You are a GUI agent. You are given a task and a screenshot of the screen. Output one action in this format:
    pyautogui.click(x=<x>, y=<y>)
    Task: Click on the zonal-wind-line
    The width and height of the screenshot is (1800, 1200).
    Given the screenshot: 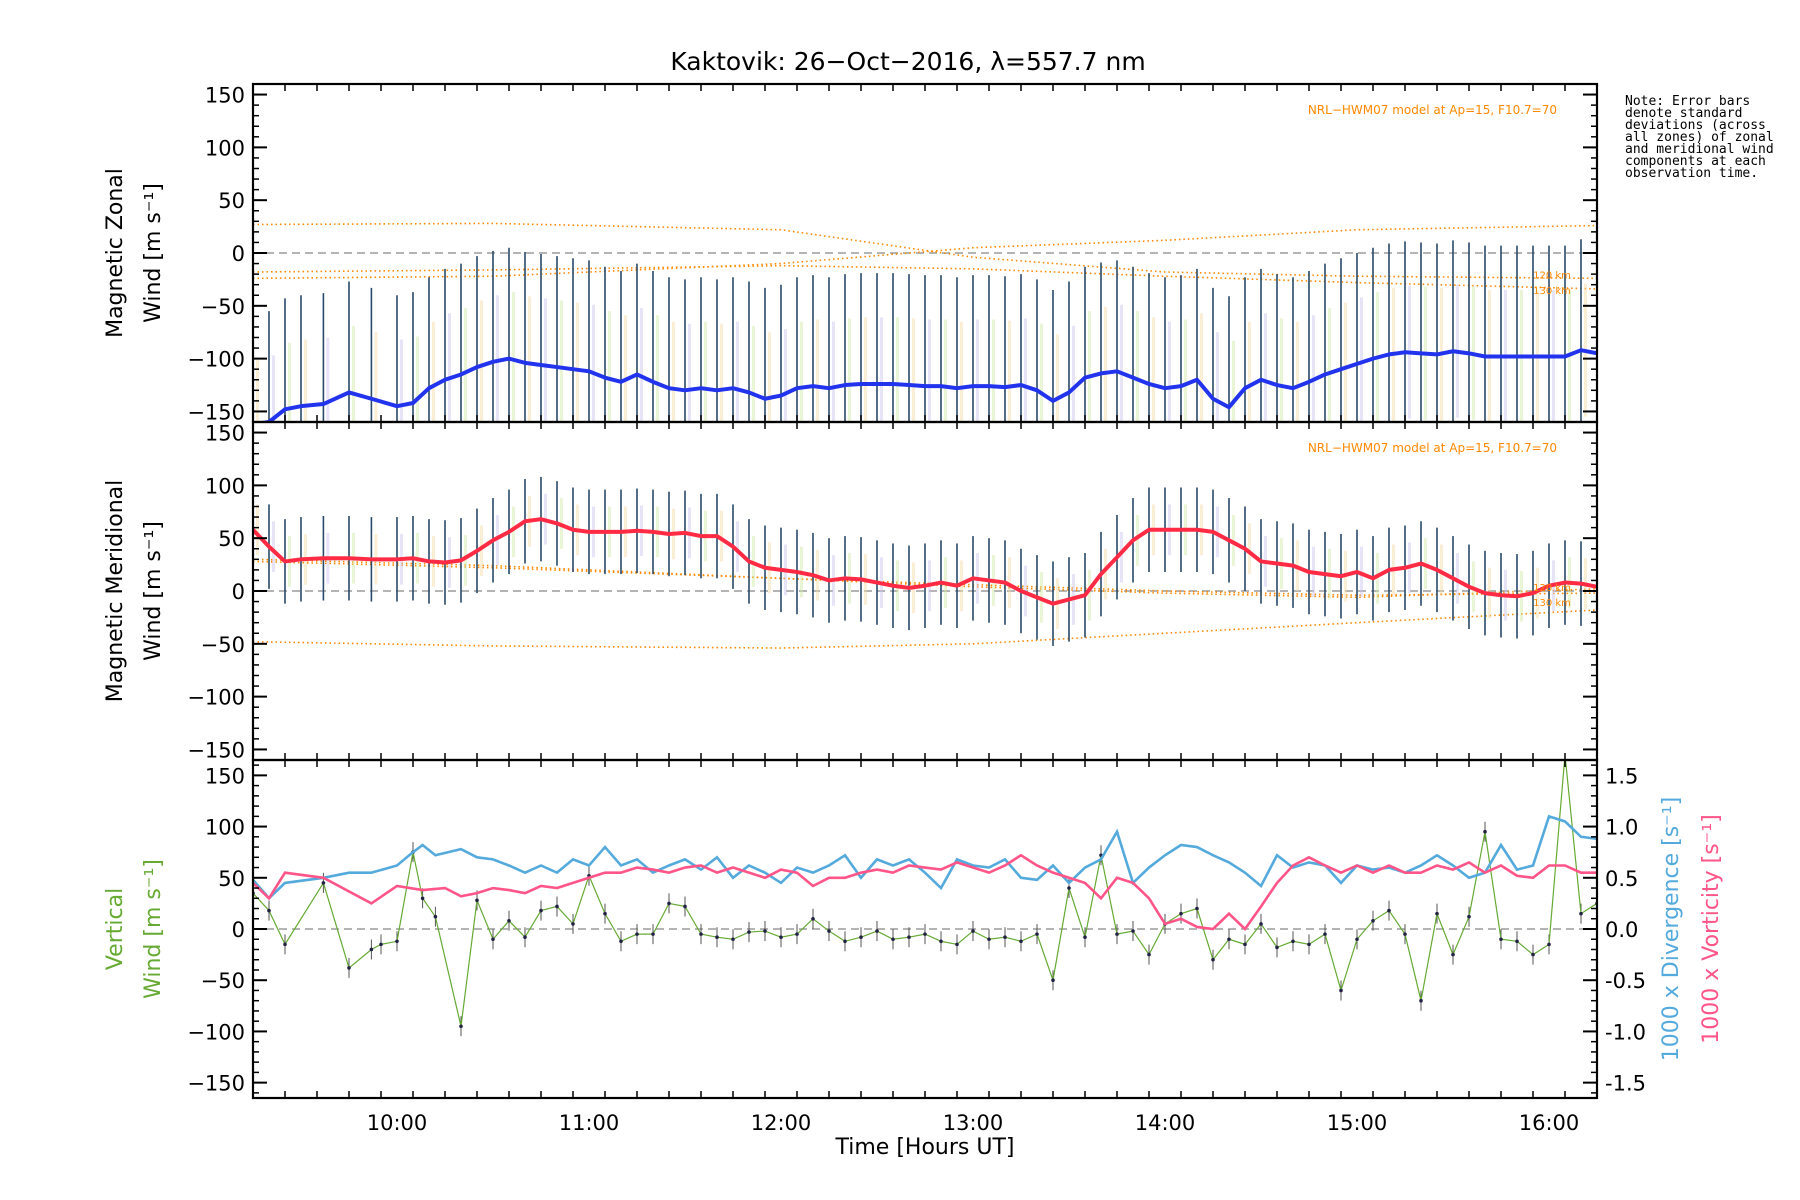 What is the action you would take?
    pyautogui.click(x=925, y=385)
    